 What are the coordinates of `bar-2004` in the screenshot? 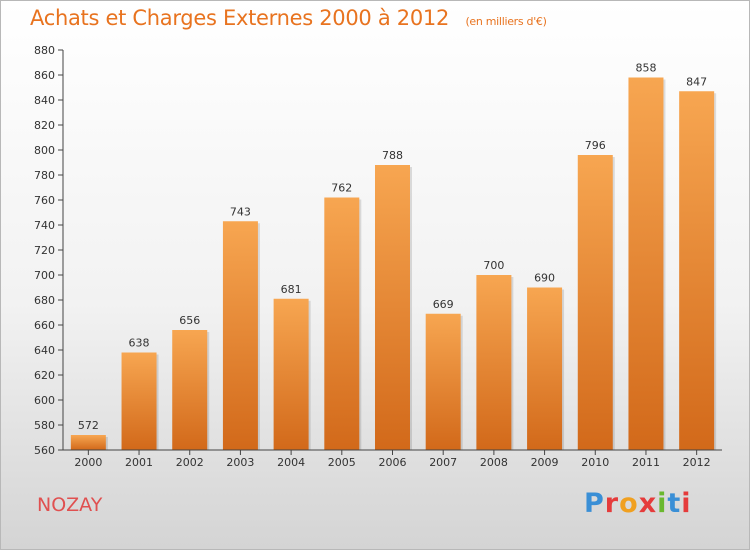 It's located at (291, 374).